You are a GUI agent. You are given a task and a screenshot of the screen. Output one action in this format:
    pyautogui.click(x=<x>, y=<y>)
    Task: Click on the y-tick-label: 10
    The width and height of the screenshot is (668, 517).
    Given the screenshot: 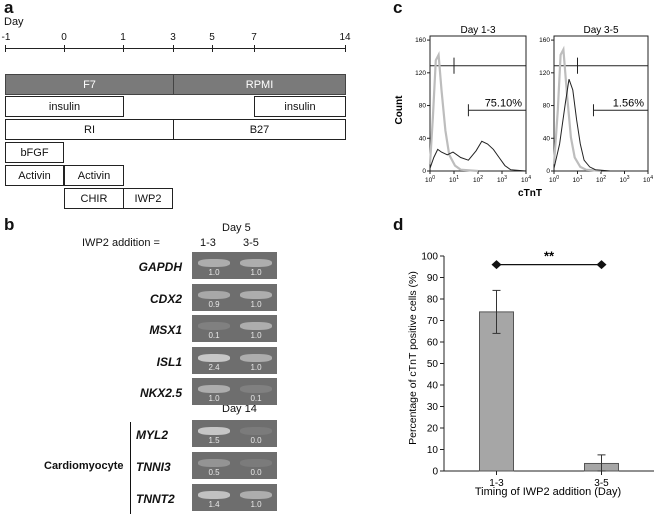 What is the action you would take?
    pyautogui.click(x=433, y=450)
    